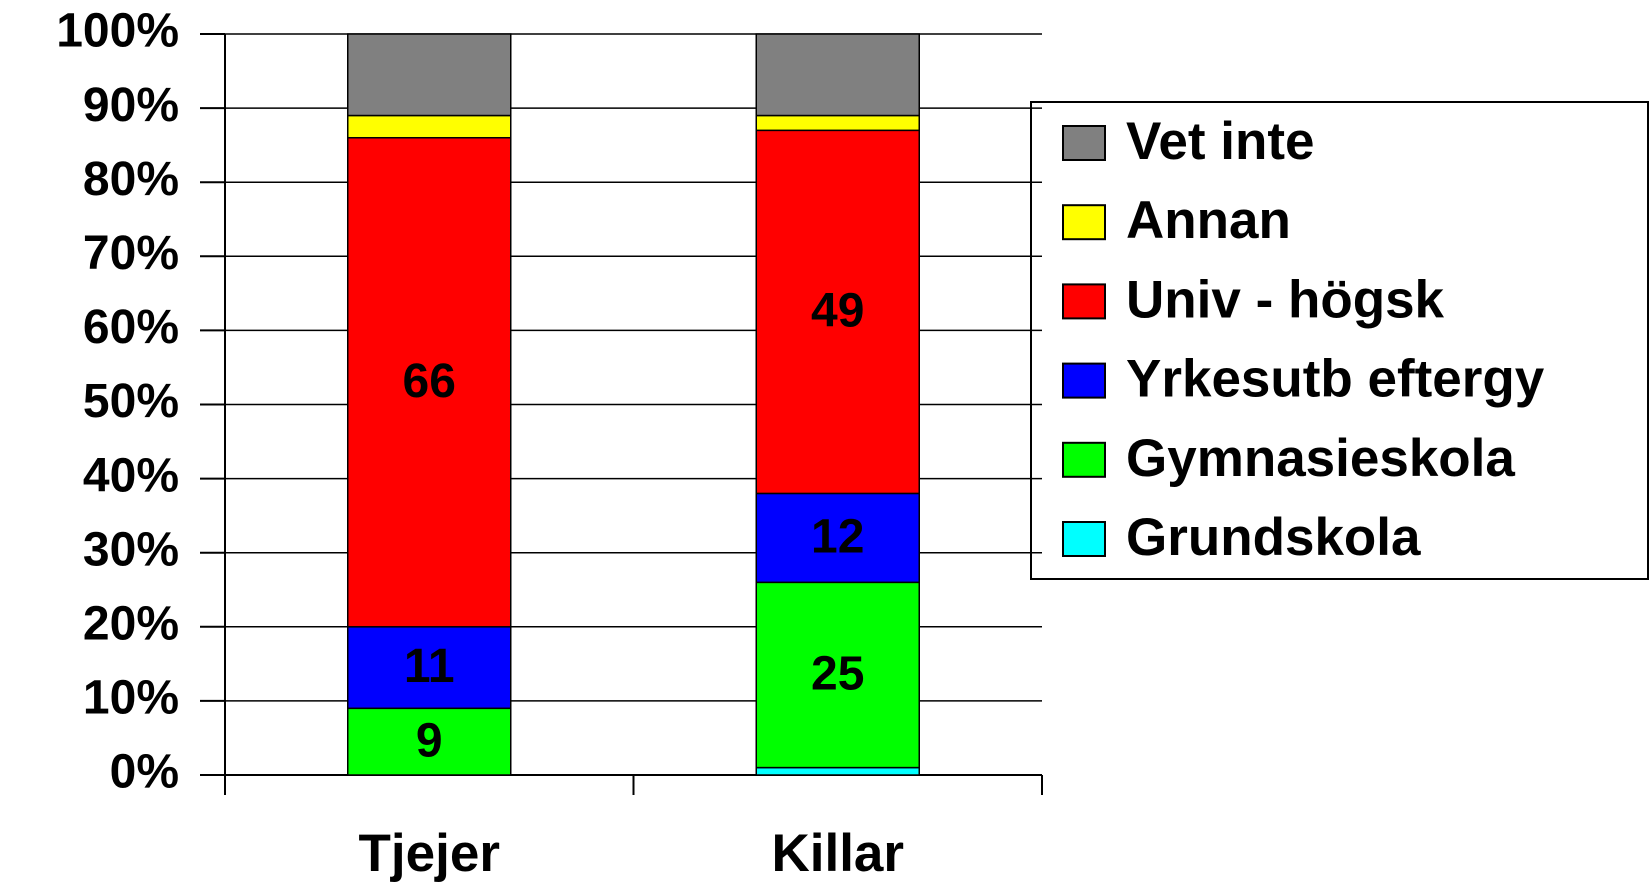  Describe the element at coordinates (131, 401) in the screenshot. I see `y-tick-label: 50%` at that location.